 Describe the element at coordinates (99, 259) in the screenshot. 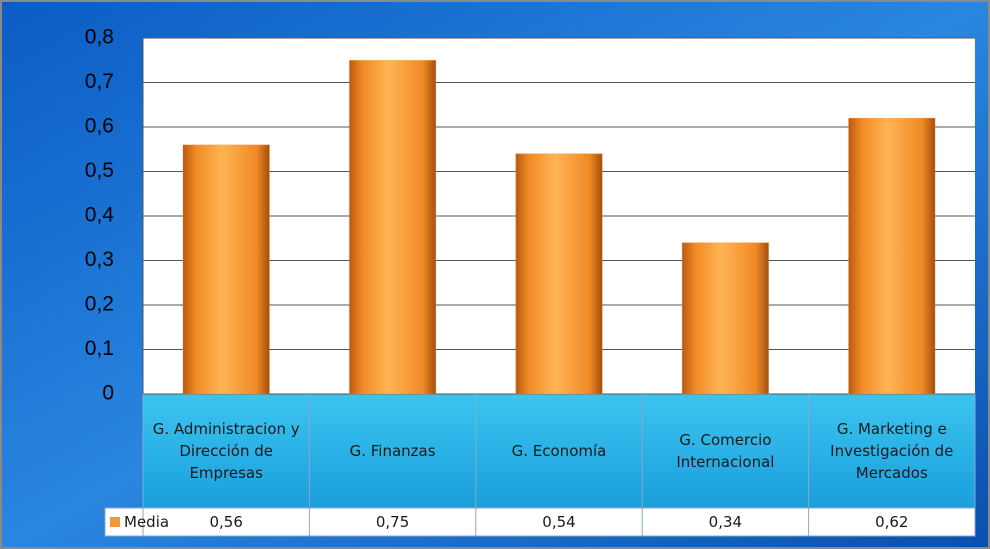

I see `y-tick-label: 0,3` at that location.